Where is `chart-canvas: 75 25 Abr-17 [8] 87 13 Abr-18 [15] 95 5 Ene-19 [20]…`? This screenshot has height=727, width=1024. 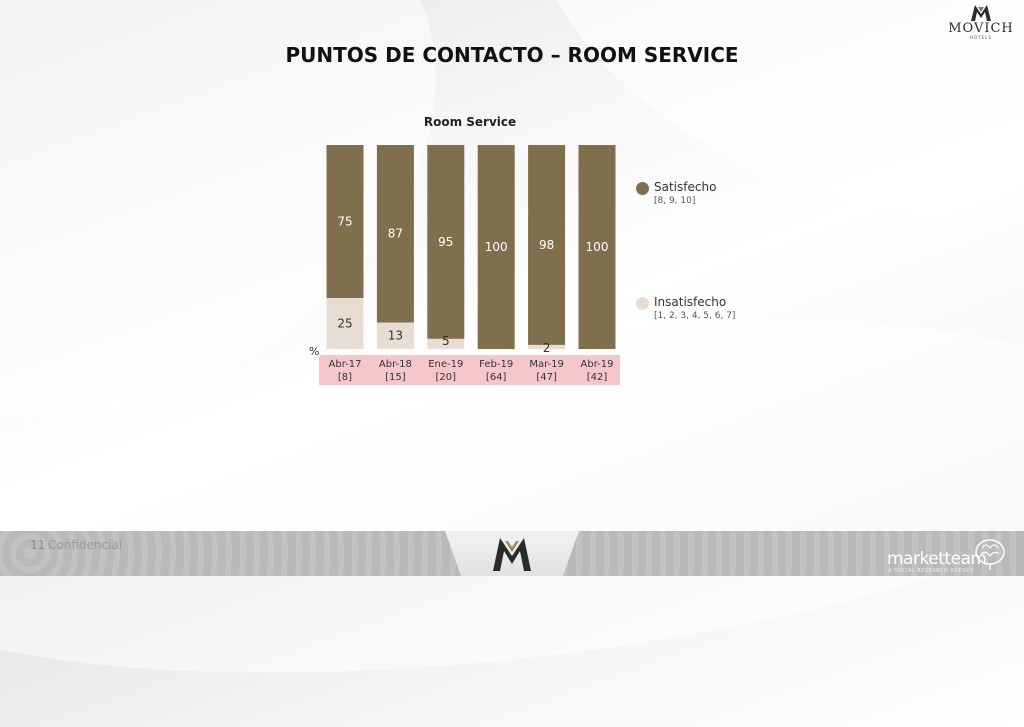
chart-canvas: 75 25 Abr-17 [8] 87 13 Abr-18 [15] 95 5 Ene-19 [20]… is located at coordinates (471, 264).